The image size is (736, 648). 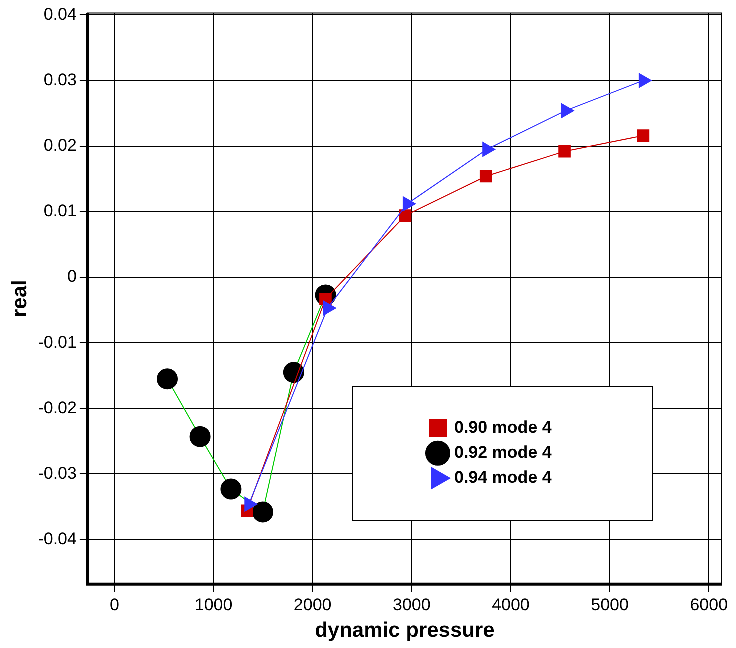 What do you see at coordinates (72, 276) in the screenshot?
I see `y-tick-label: 0` at bounding box center [72, 276].